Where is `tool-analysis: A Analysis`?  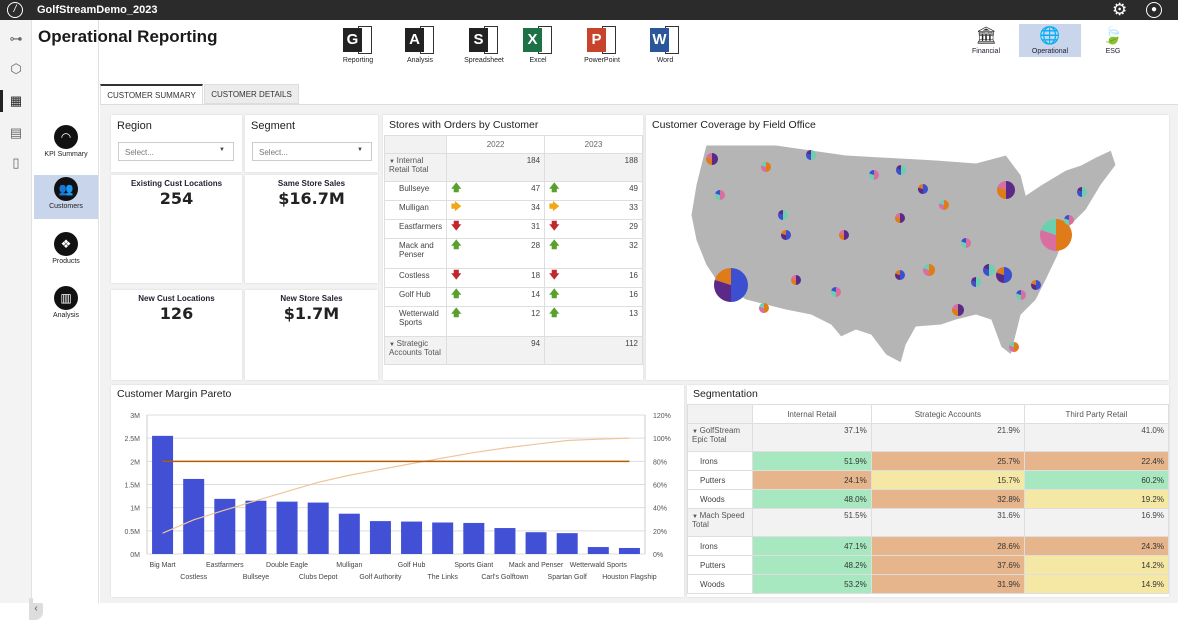
tool-analysis: A Analysis is located at coordinates (420, 45).